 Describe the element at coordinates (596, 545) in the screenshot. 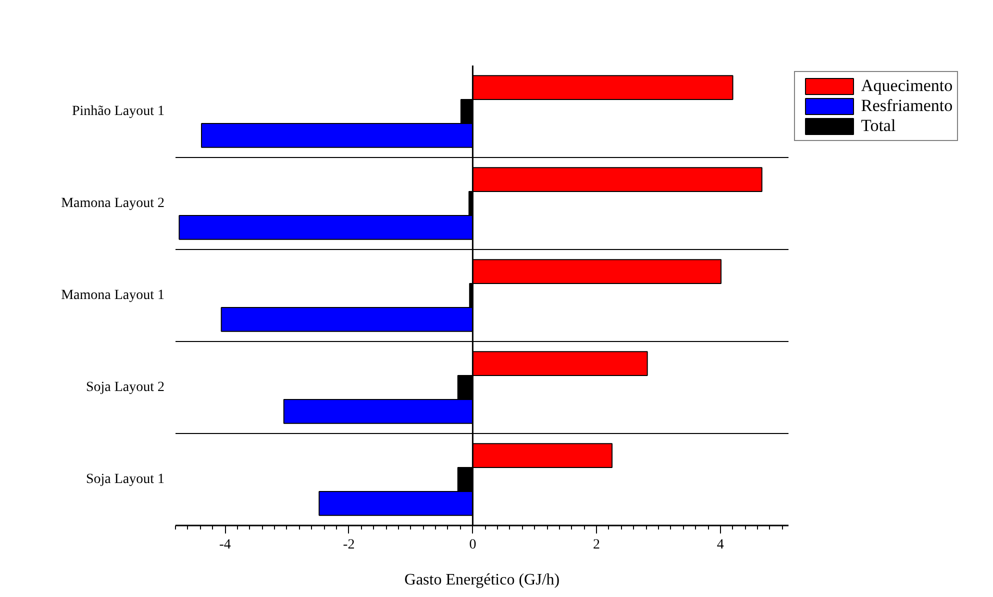

I see `x-tick-label: 2` at that location.